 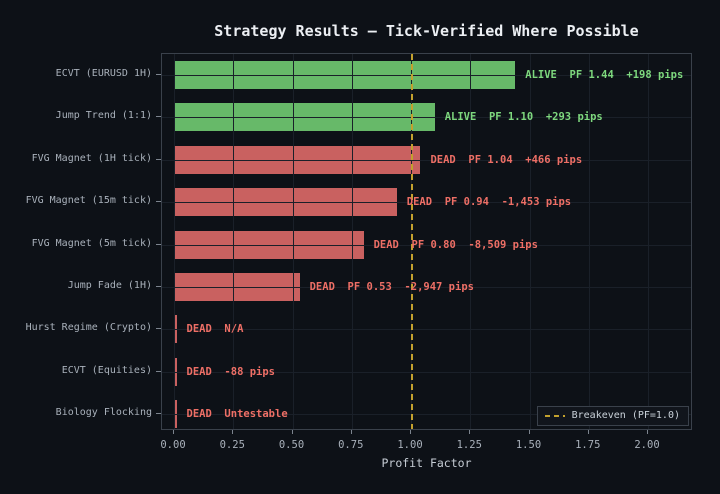 What do you see at coordinates (91, 243) in the screenshot?
I see `y-axis-label: FVG Magnet (5m tick)` at bounding box center [91, 243].